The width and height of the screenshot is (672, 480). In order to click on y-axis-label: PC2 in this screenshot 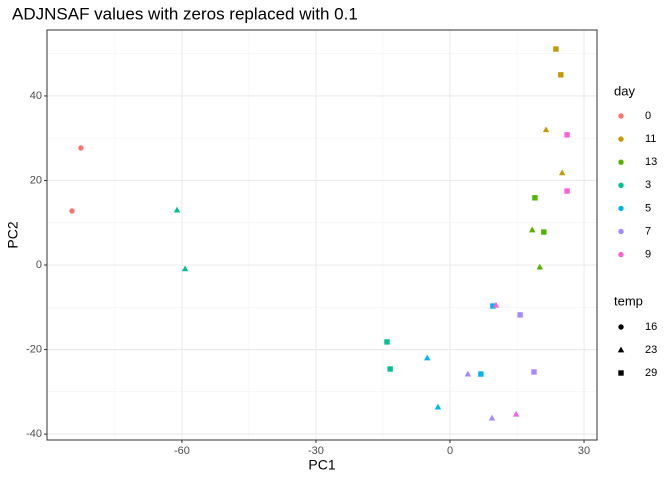, I will do `click(13, 234)`.